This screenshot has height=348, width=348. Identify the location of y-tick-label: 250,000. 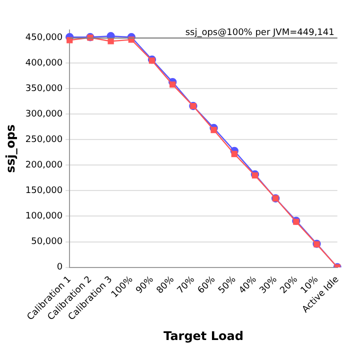
(44, 140).